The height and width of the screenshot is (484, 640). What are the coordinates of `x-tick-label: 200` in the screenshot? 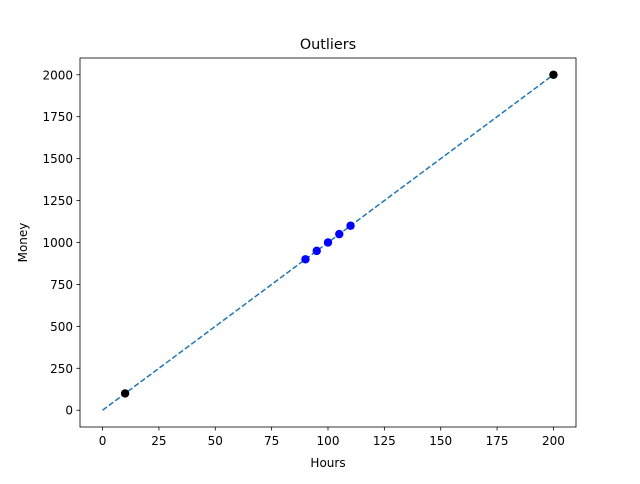 It's located at (553, 441).